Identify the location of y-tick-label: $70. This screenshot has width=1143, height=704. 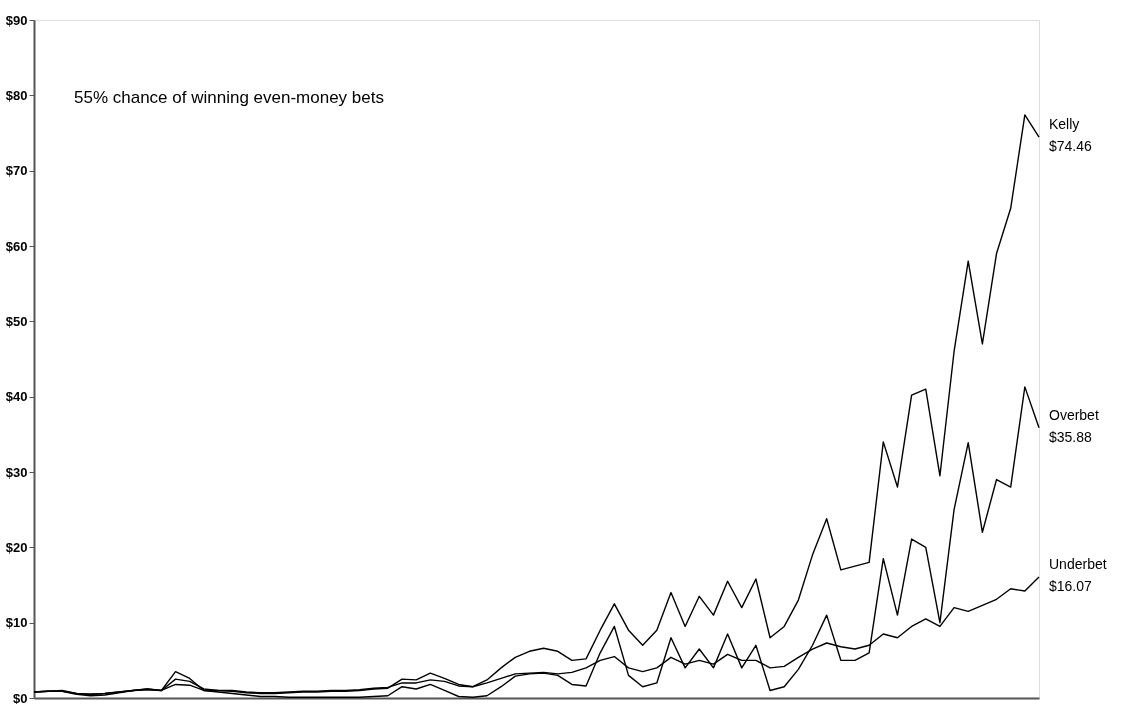
(16, 171).